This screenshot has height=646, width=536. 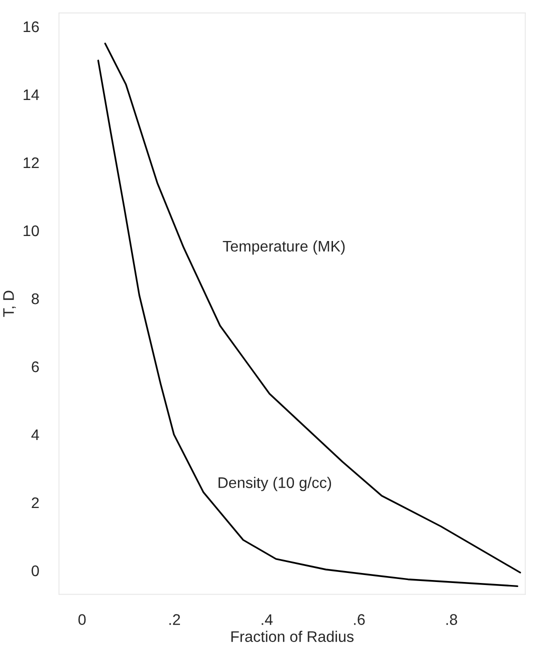 What do you see at coordinates (359, 619) in the screenshot?
I see `x-tick-label: .6` at bounding box center [359, 619].